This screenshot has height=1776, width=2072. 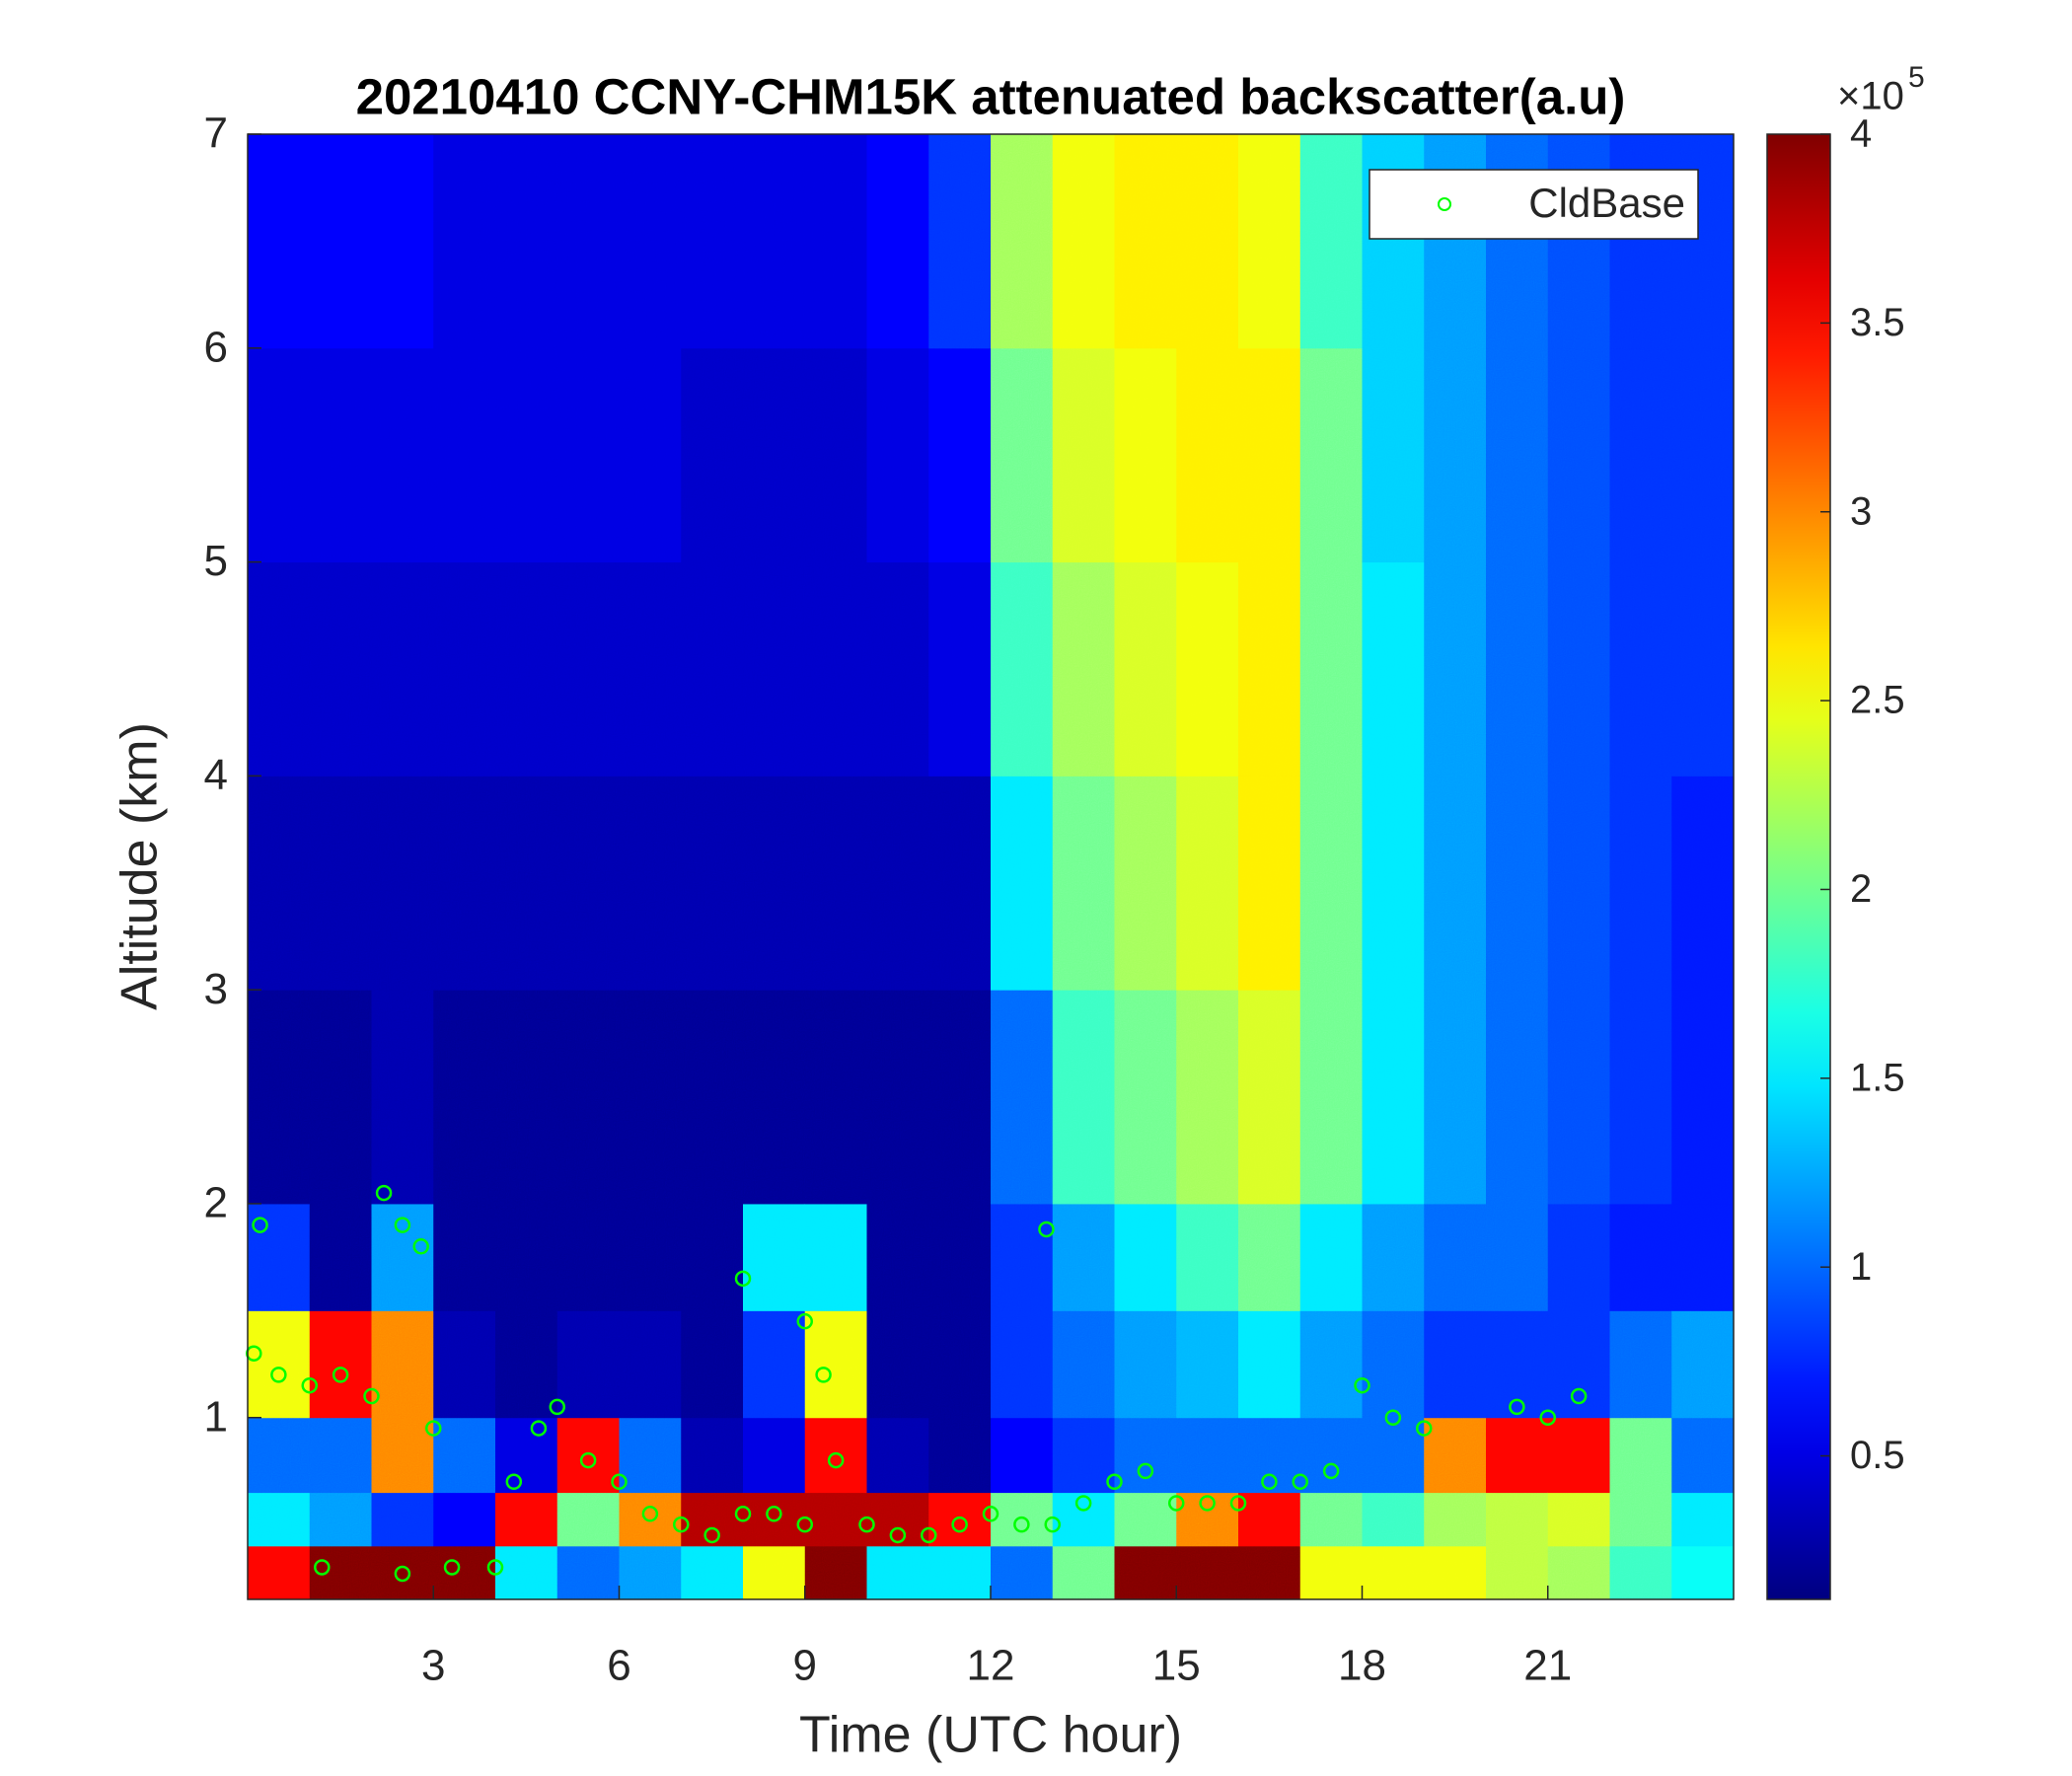 I want to click on x-tick-label: 12, so click(x=991, y=1666).